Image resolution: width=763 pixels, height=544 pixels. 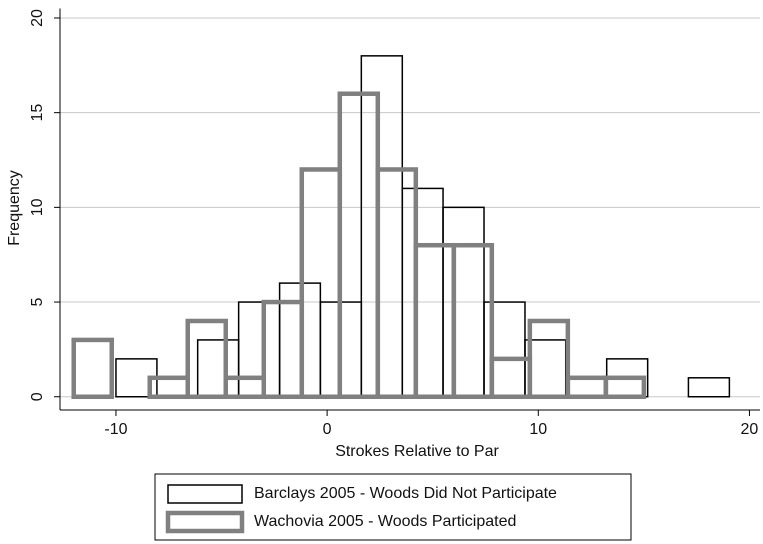 I want to click on y-tick-label: 5, so click(x=37, y=302).